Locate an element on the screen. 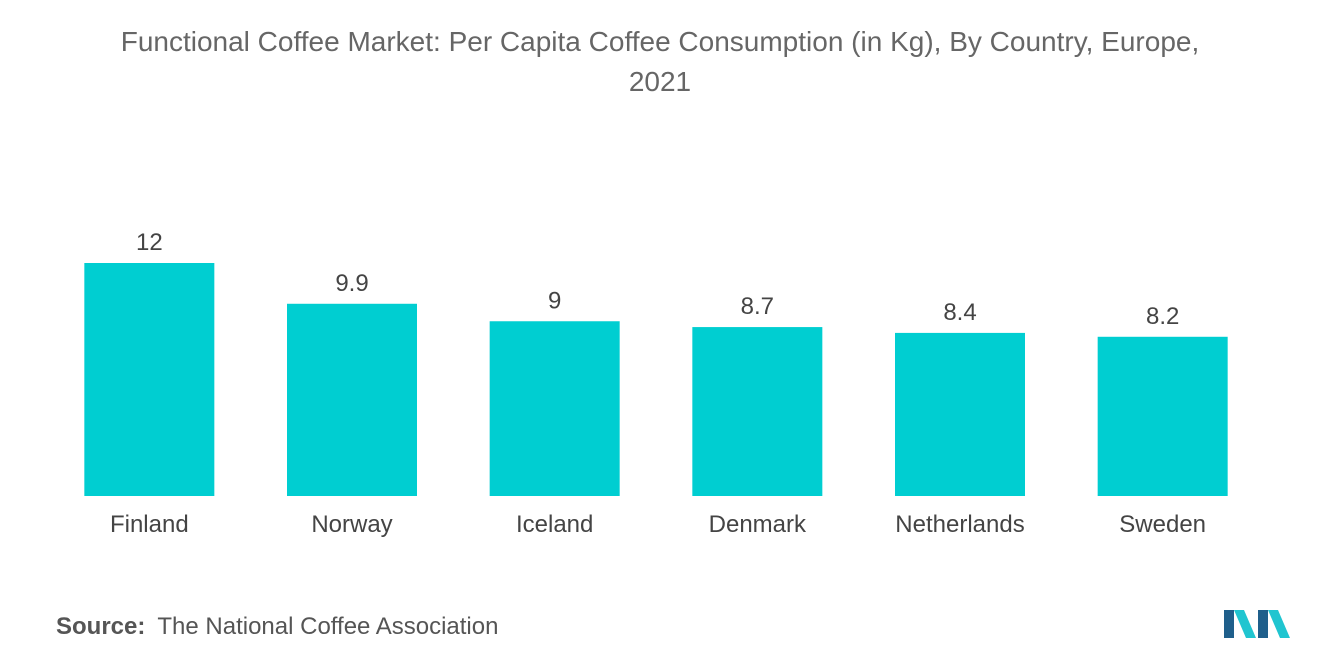  bar-sweden is located at coordinates (1162, 416).